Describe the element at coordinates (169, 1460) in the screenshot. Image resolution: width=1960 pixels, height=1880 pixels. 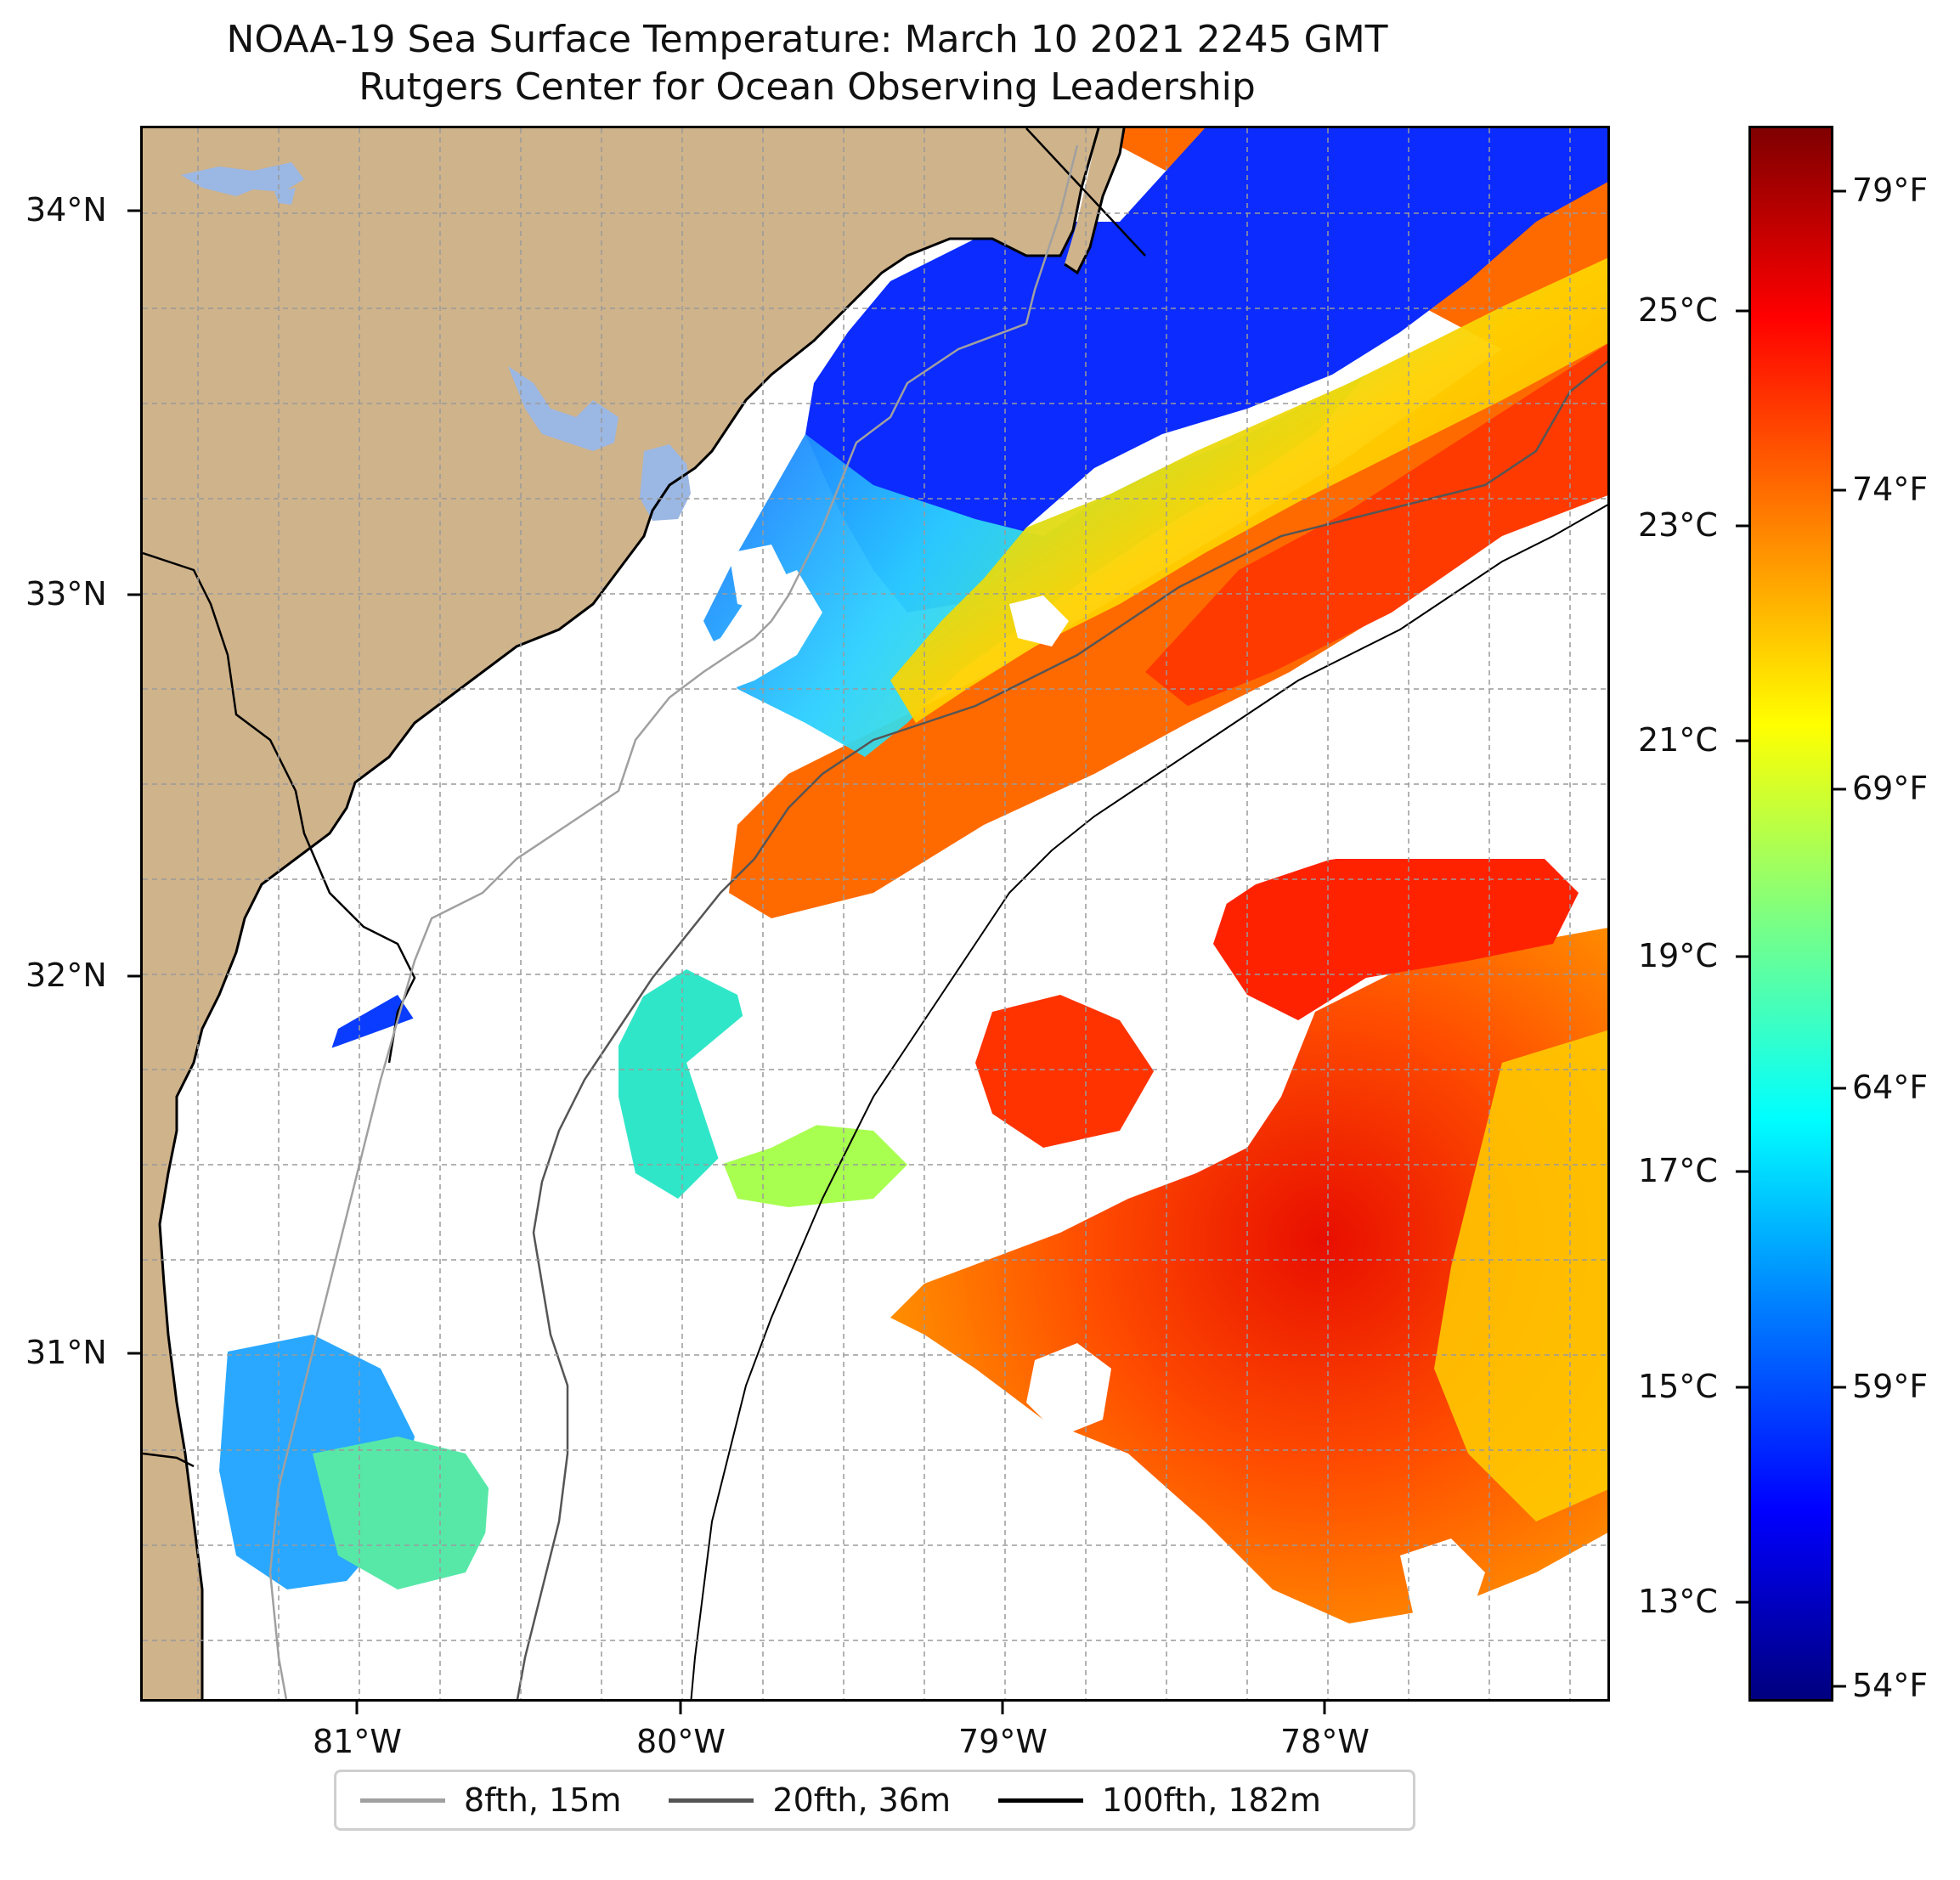
I see `state-border-ga-fl` at that location.